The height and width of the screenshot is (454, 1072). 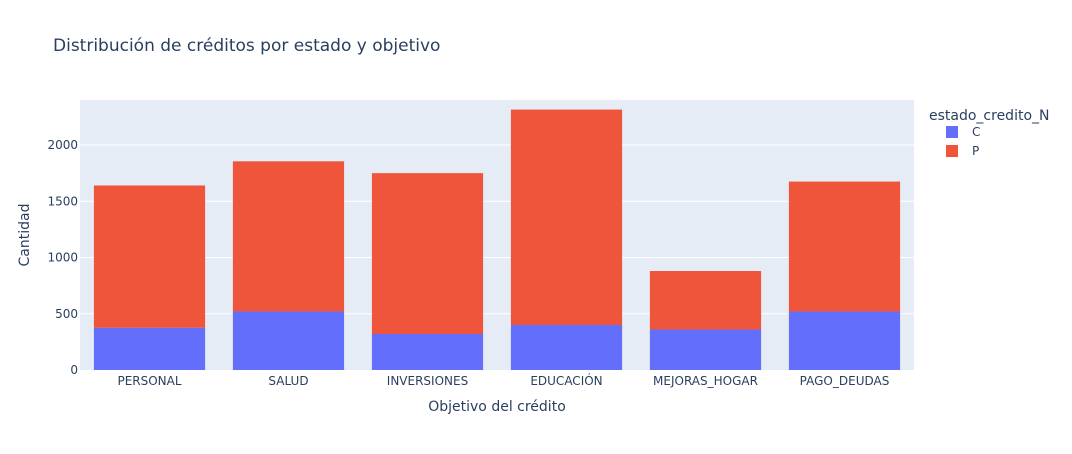 I want to click on y-tick-label: 1000, so click(x=62, y=258).